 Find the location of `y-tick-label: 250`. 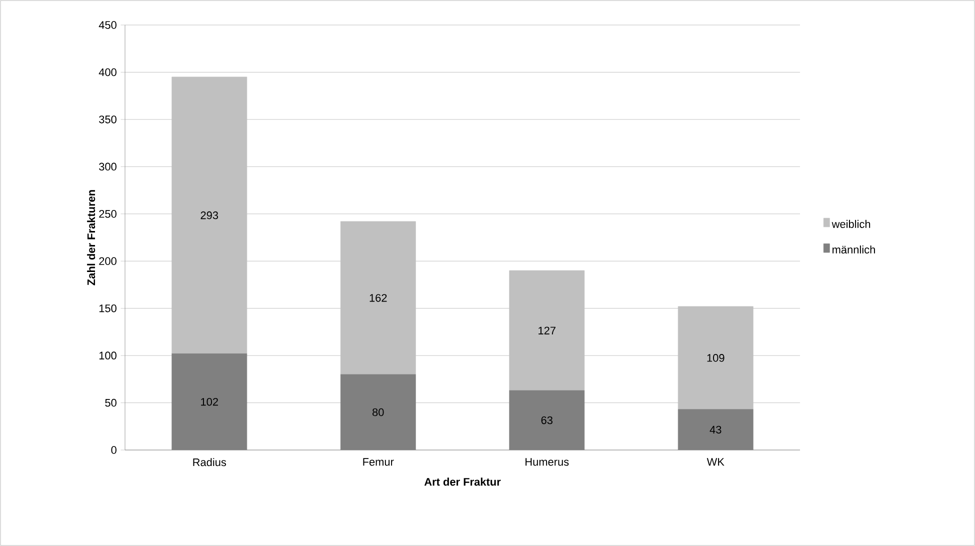

y-tick-label: 250 is located at coordinates (107, 214).